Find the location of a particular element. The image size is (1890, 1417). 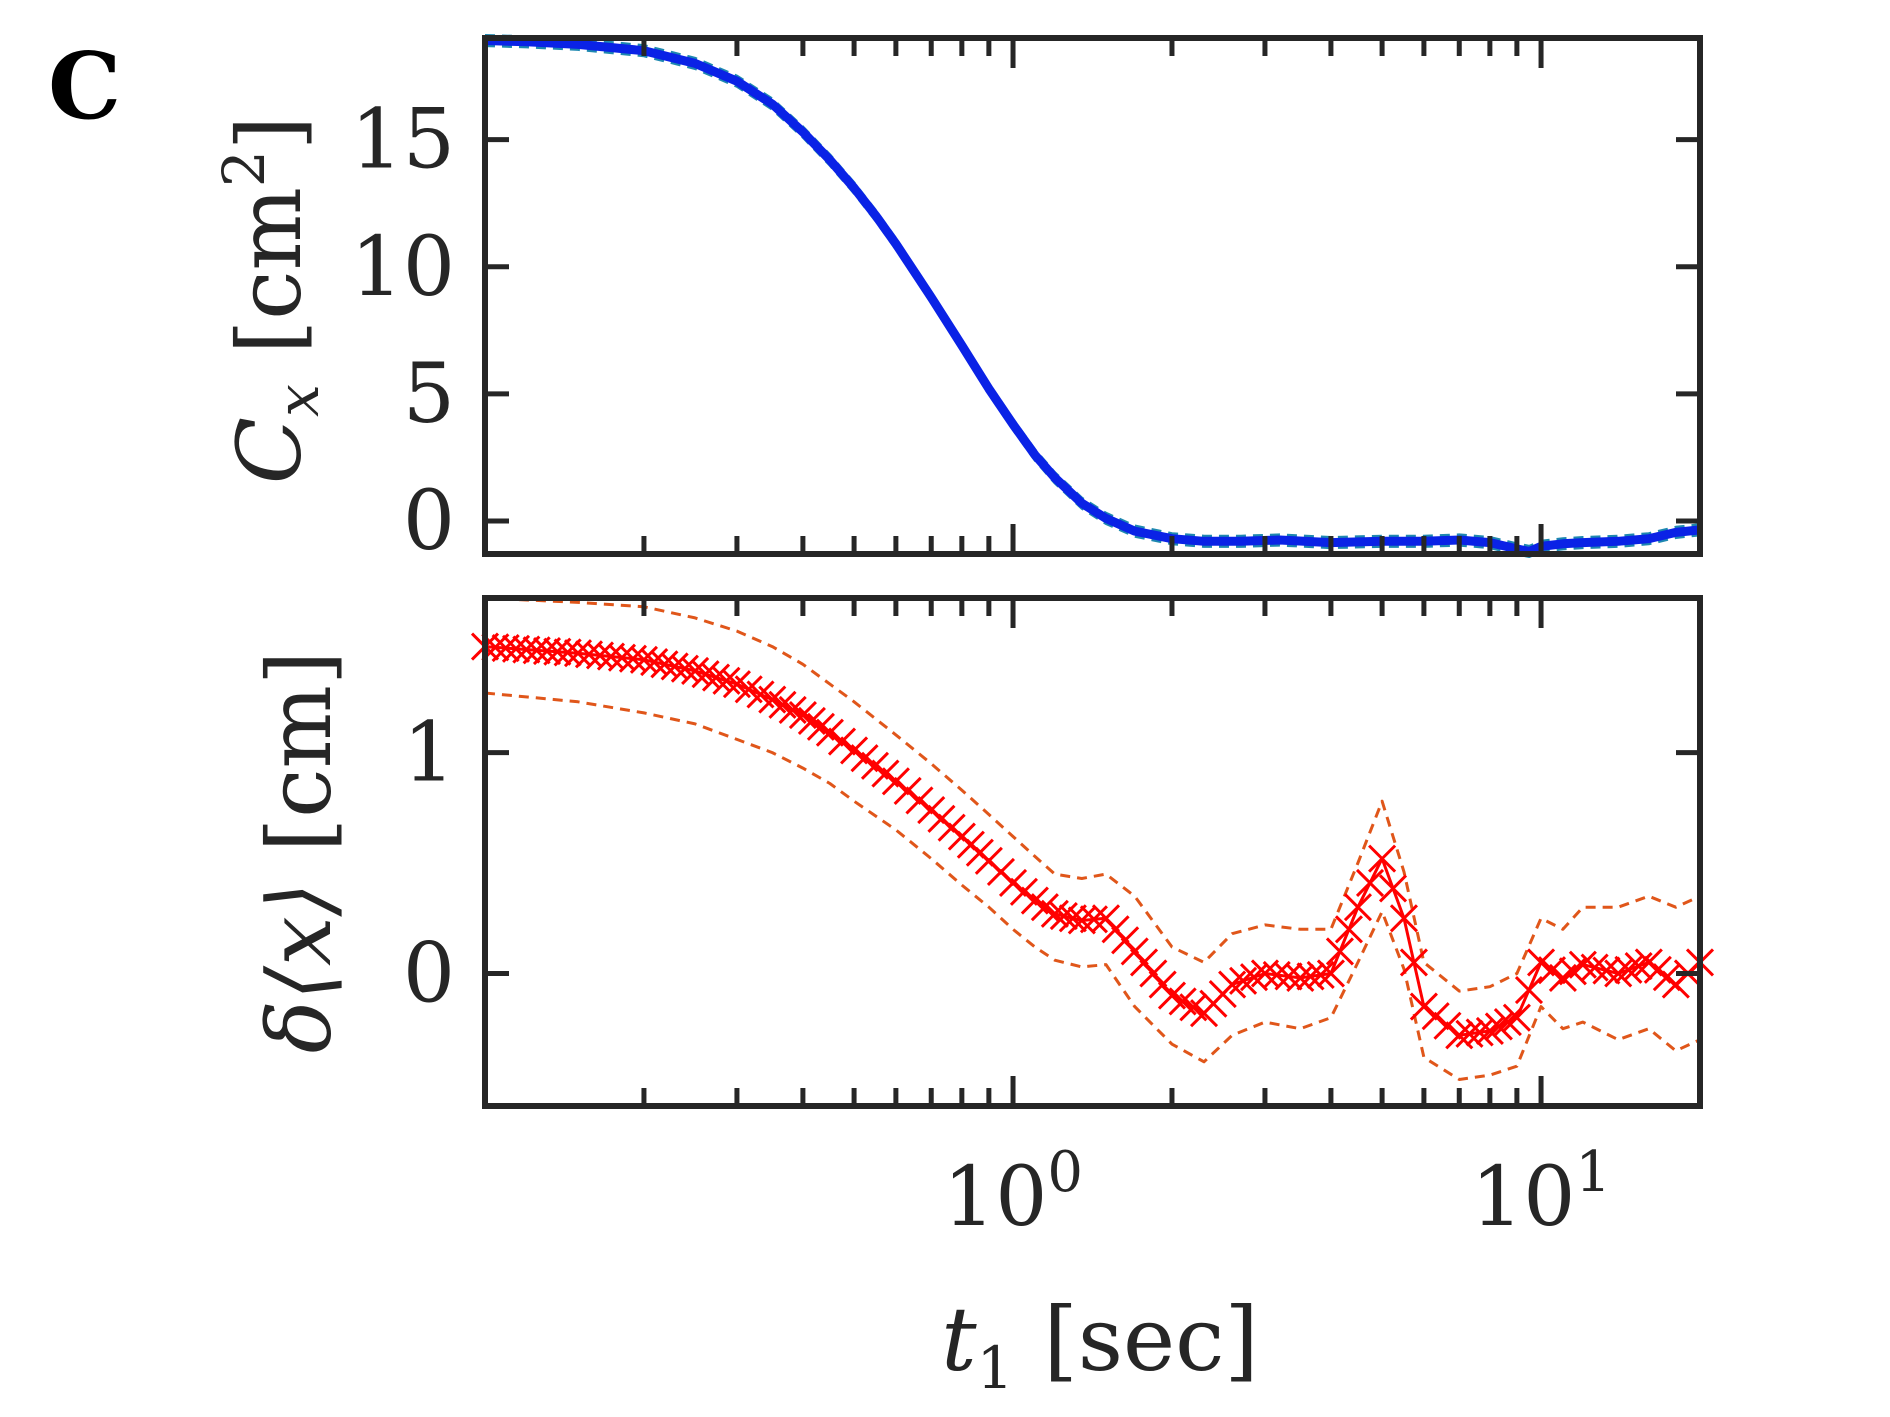

bottom-xtick-labels: 10⁰ 10¹ is located at coordinates (1277, 1192).